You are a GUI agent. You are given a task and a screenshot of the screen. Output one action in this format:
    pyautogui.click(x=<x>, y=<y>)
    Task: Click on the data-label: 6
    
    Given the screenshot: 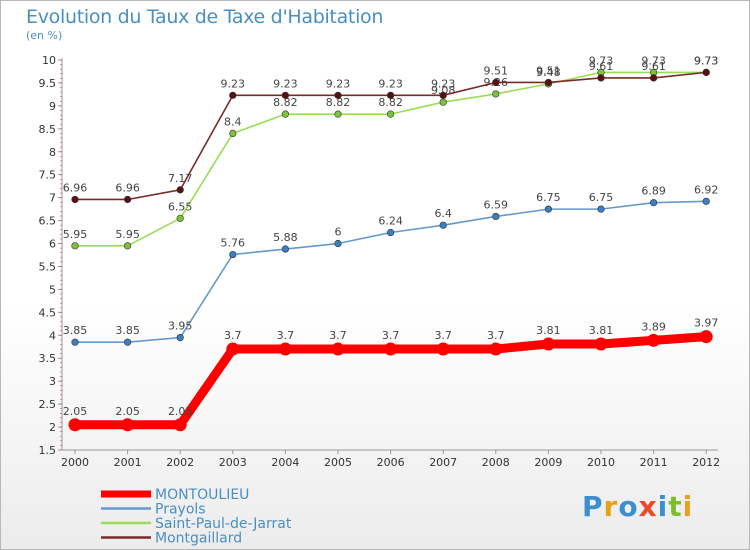 What is the action you would take?
    pyautogui.click(x=338, y=232)
    